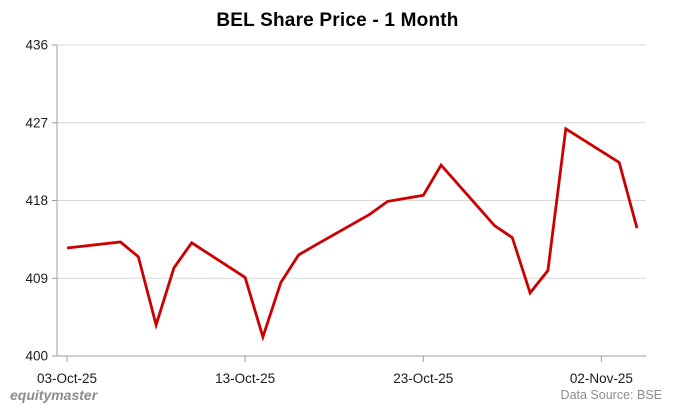 This screenshot has width=675, height=410. Describe the element at coordinates (36, 45) in the screenshot. I see `y-axis-label: 436` at that location.